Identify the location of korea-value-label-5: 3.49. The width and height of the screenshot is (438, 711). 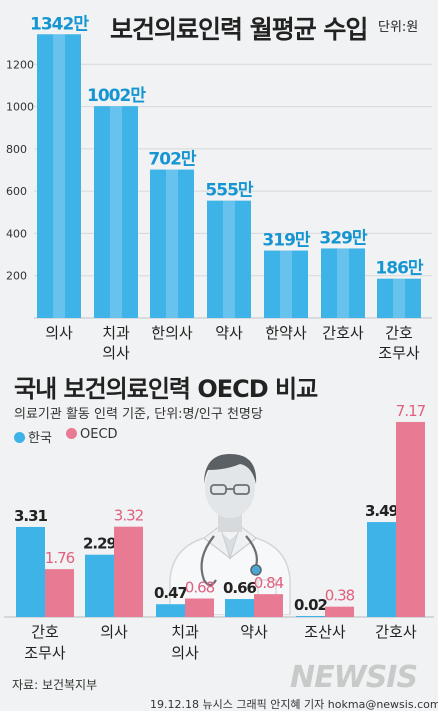
(382, 511).